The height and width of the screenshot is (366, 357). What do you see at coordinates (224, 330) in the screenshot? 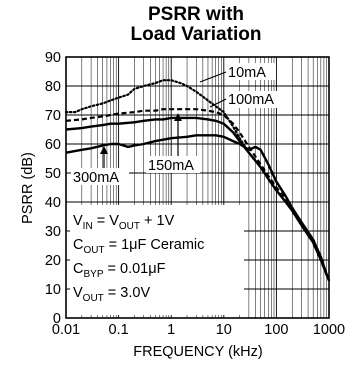
I see `x-tick-label: 10` at bounding box center [224, 330].